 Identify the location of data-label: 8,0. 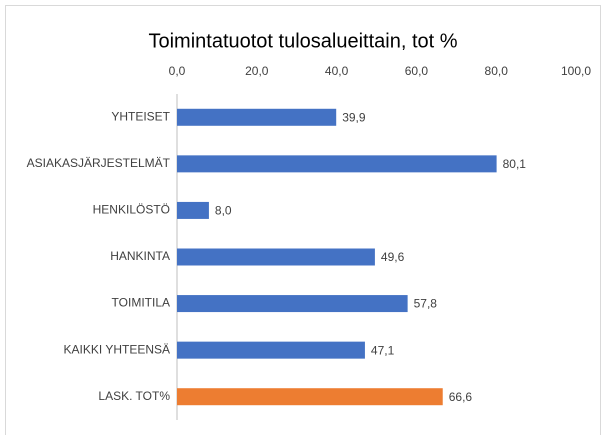
(223, 211).